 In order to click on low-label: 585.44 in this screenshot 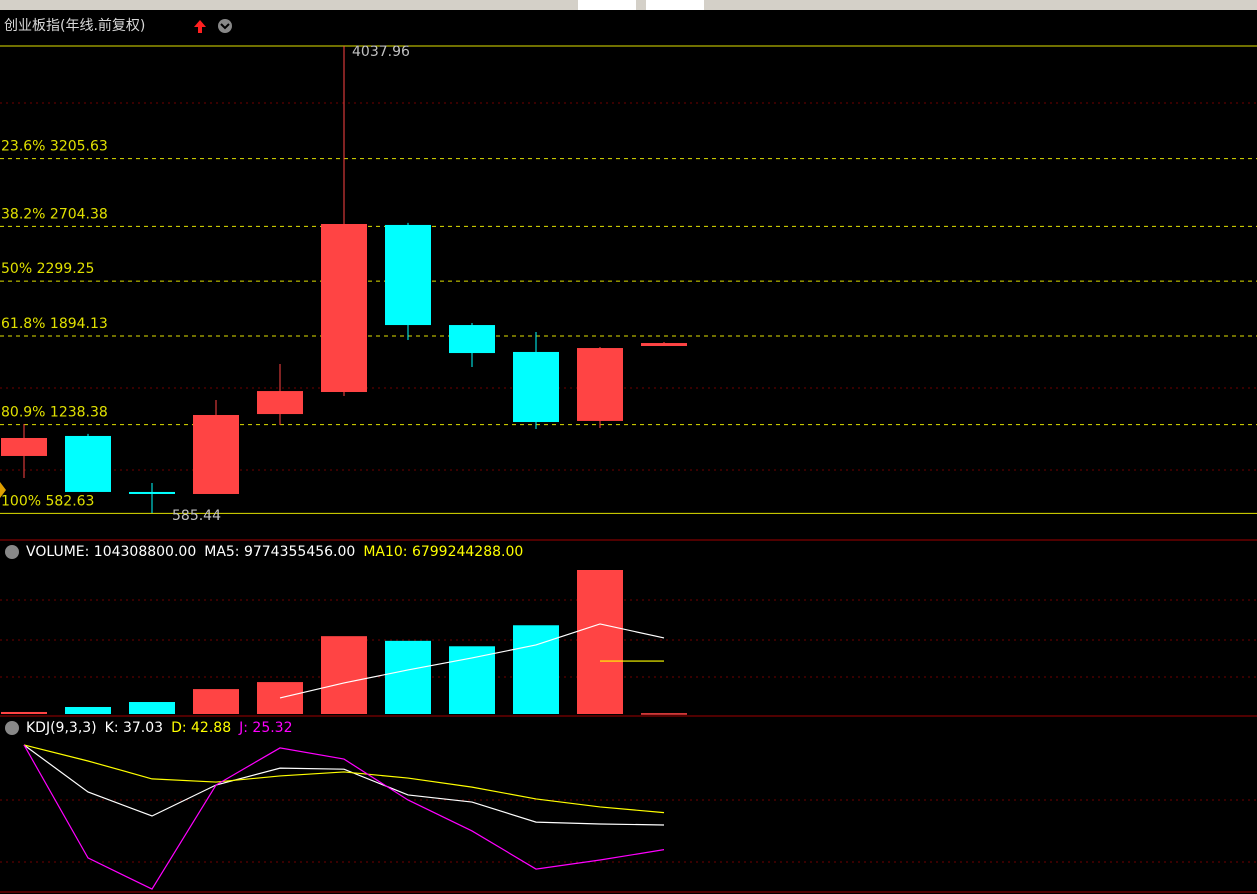, I will do `click(196, 516)`.